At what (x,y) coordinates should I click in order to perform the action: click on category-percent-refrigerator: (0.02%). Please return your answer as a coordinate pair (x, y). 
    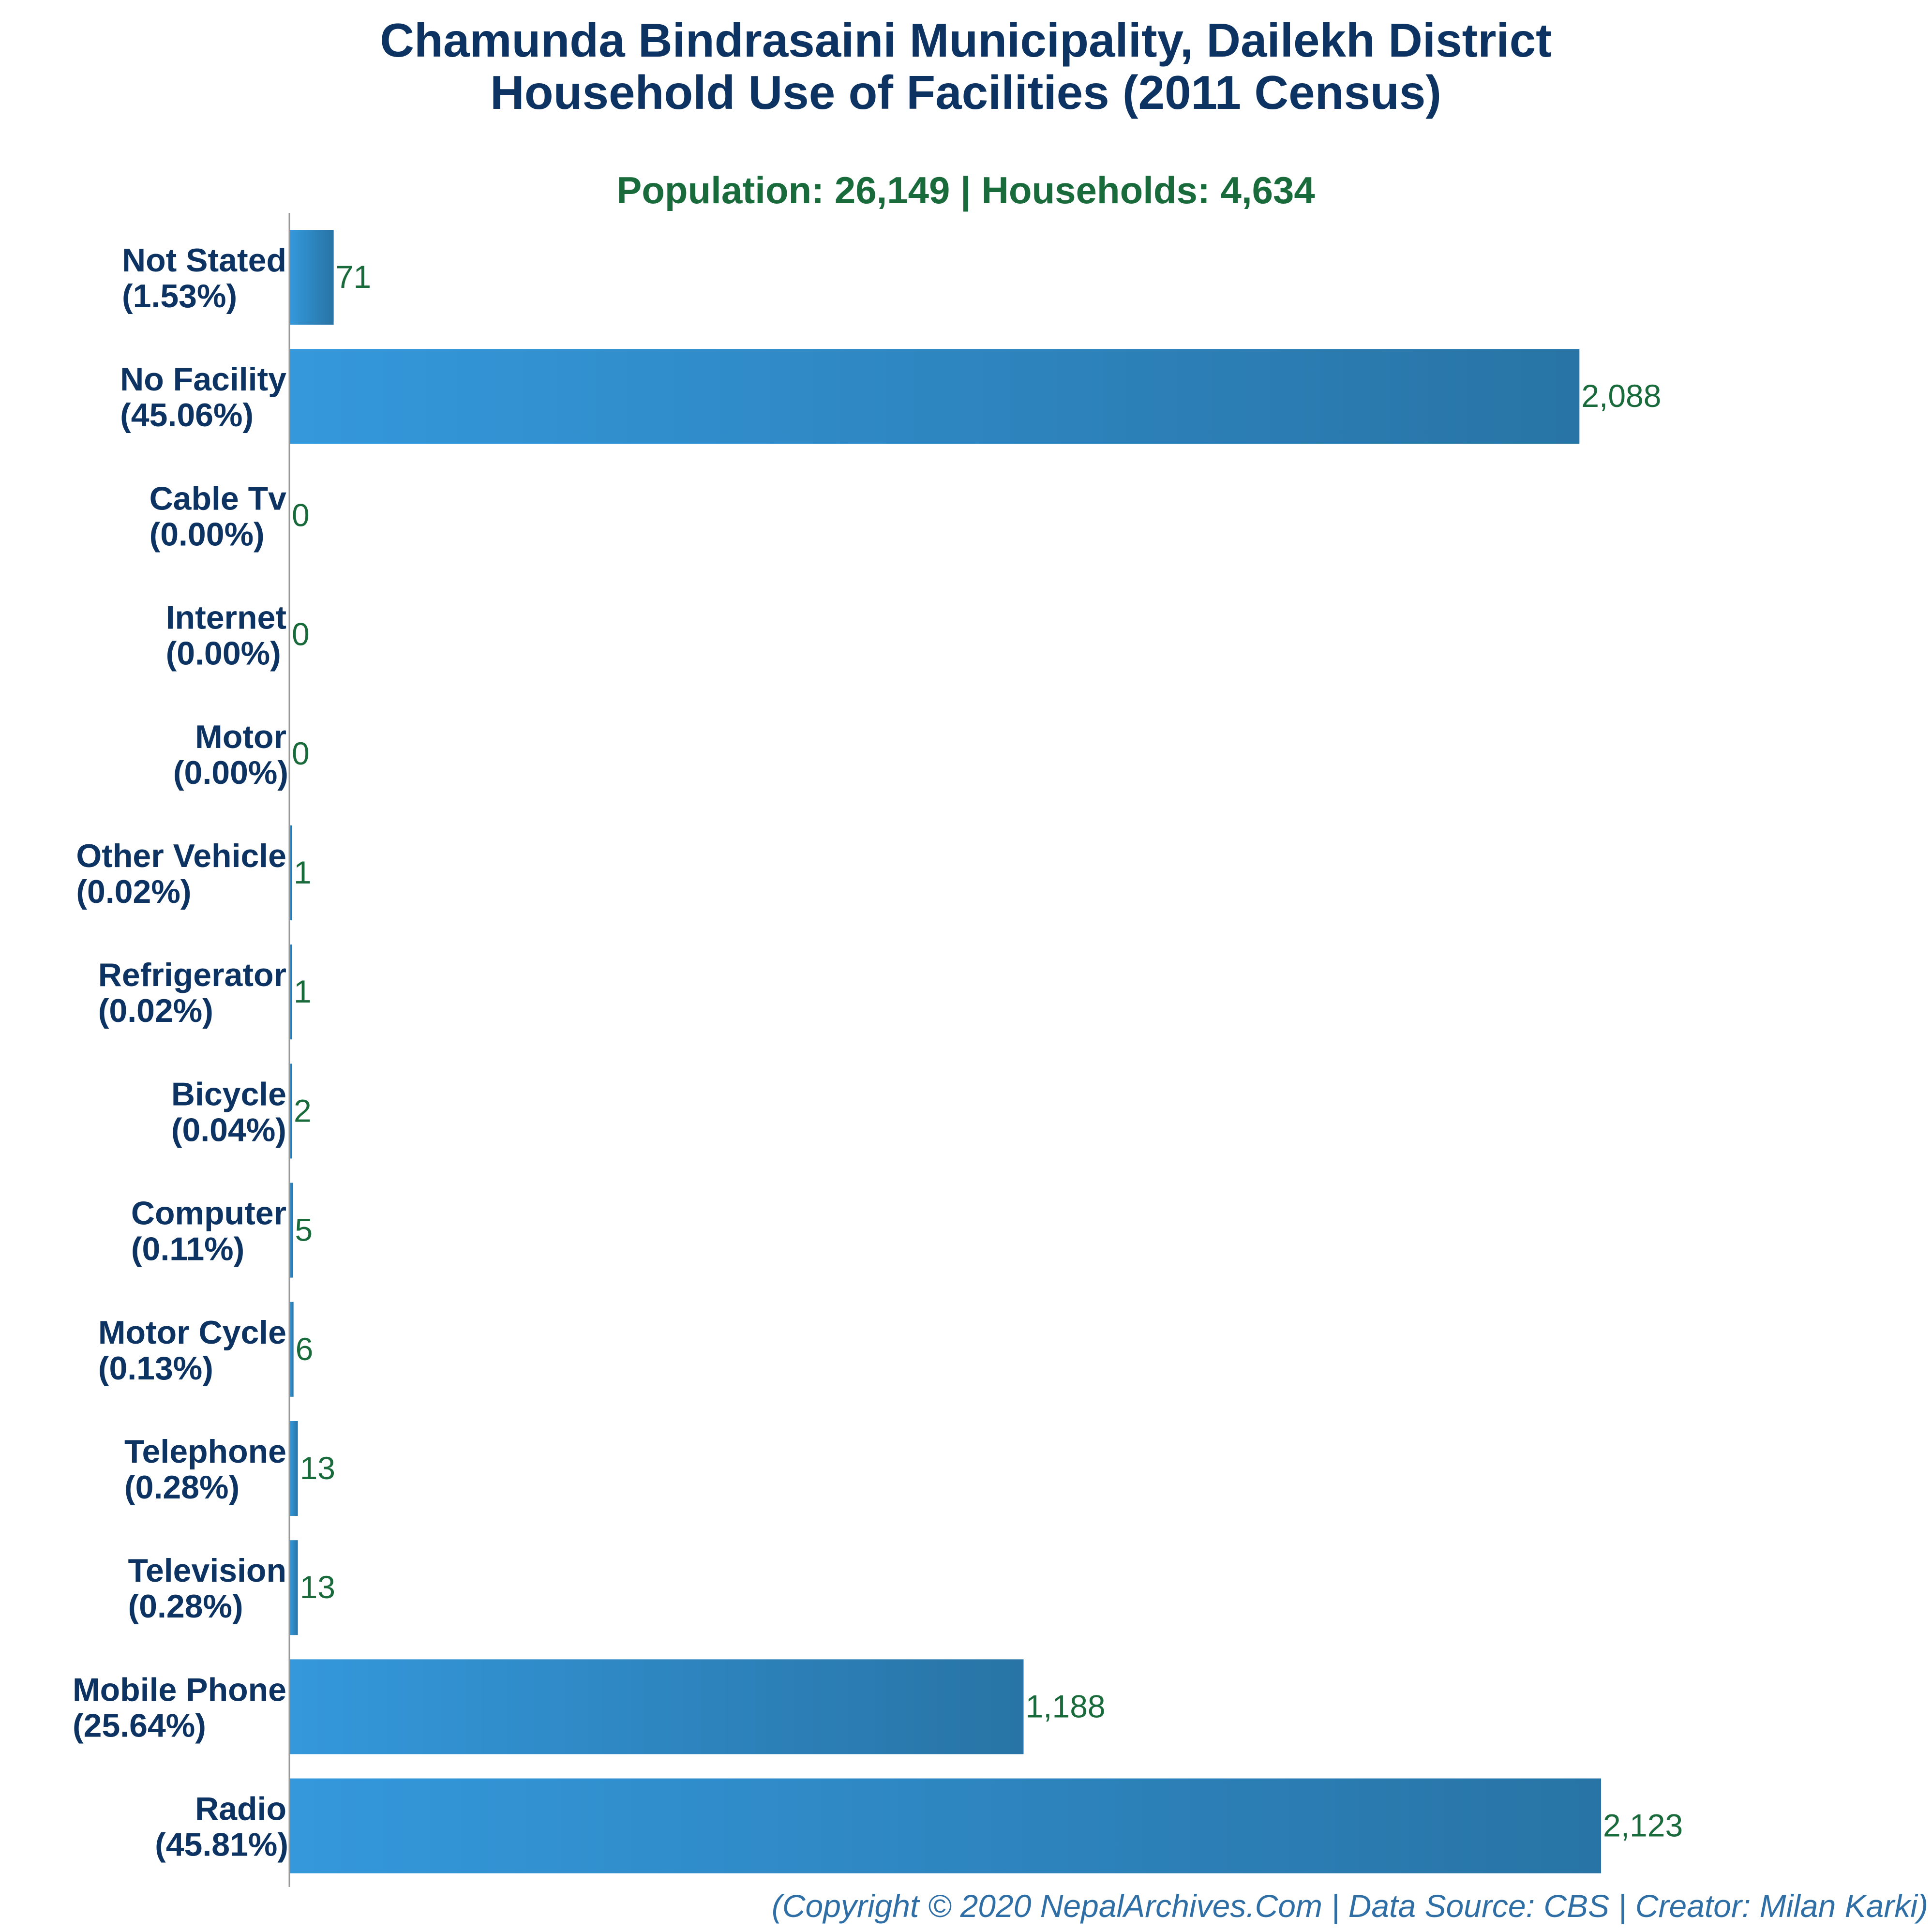
    Looking at the image, I should click on (155, 1010).